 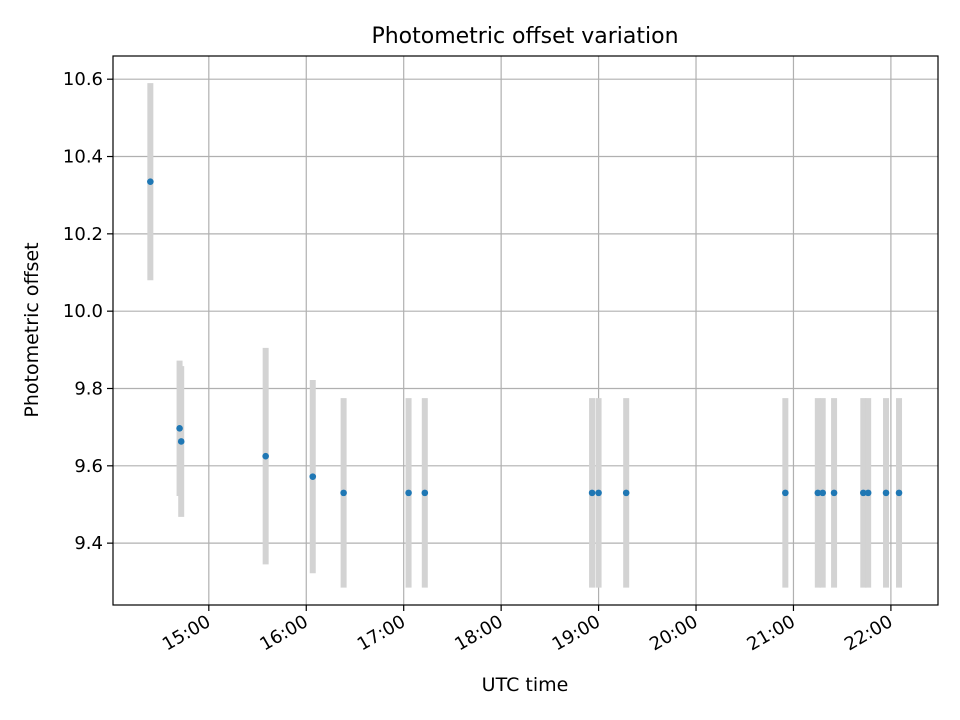 What do you see at coordinates (527, 630) in the screenshot?
I see `x-axis: 15:00 16:00 17:00 18:00 19:00 20:00 21:00 22:00` at bounding box center [527, 630].